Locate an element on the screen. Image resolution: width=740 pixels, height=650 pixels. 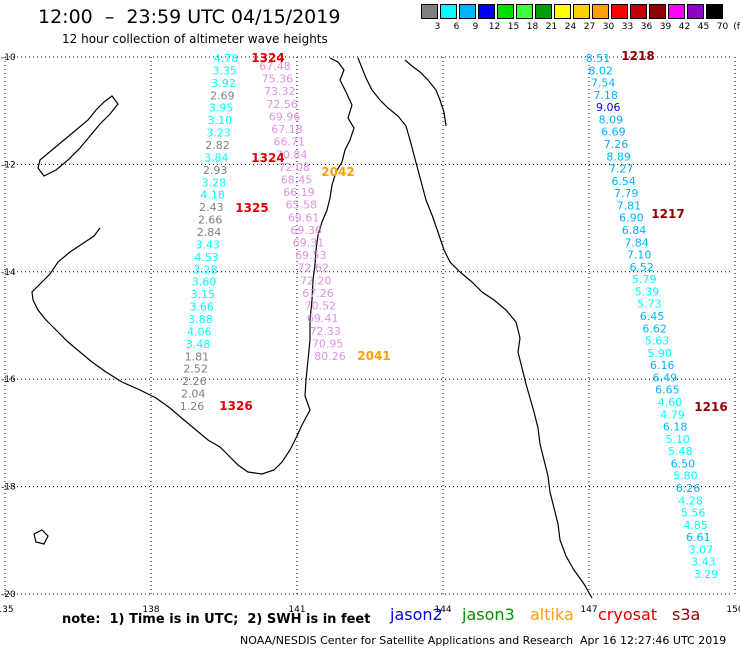
colorbar-label: 15 is located at coordinates (513, 27).